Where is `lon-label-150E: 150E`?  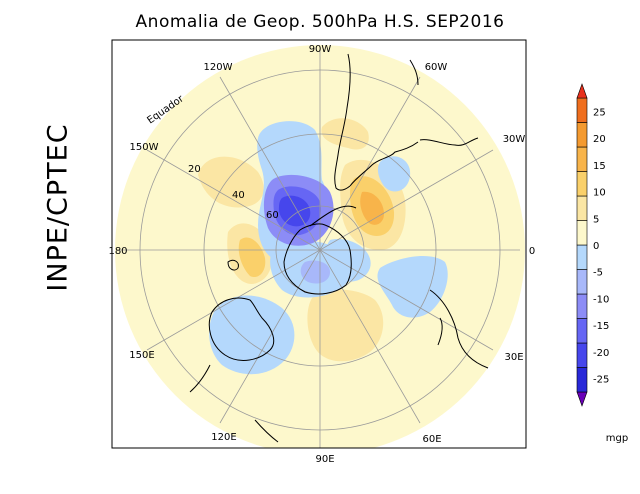
lon-label-150E: 150E is located at coordinates (141, 355).